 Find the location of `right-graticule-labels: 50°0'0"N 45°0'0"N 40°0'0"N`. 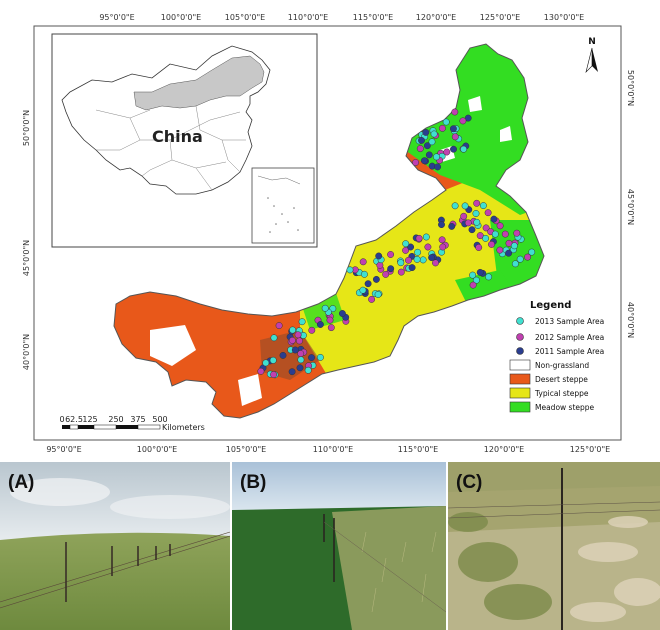

right-graticule-labels: 50°0'0"N 45°0'0"N 40°0'0"N is located at coordinates (630, 204).